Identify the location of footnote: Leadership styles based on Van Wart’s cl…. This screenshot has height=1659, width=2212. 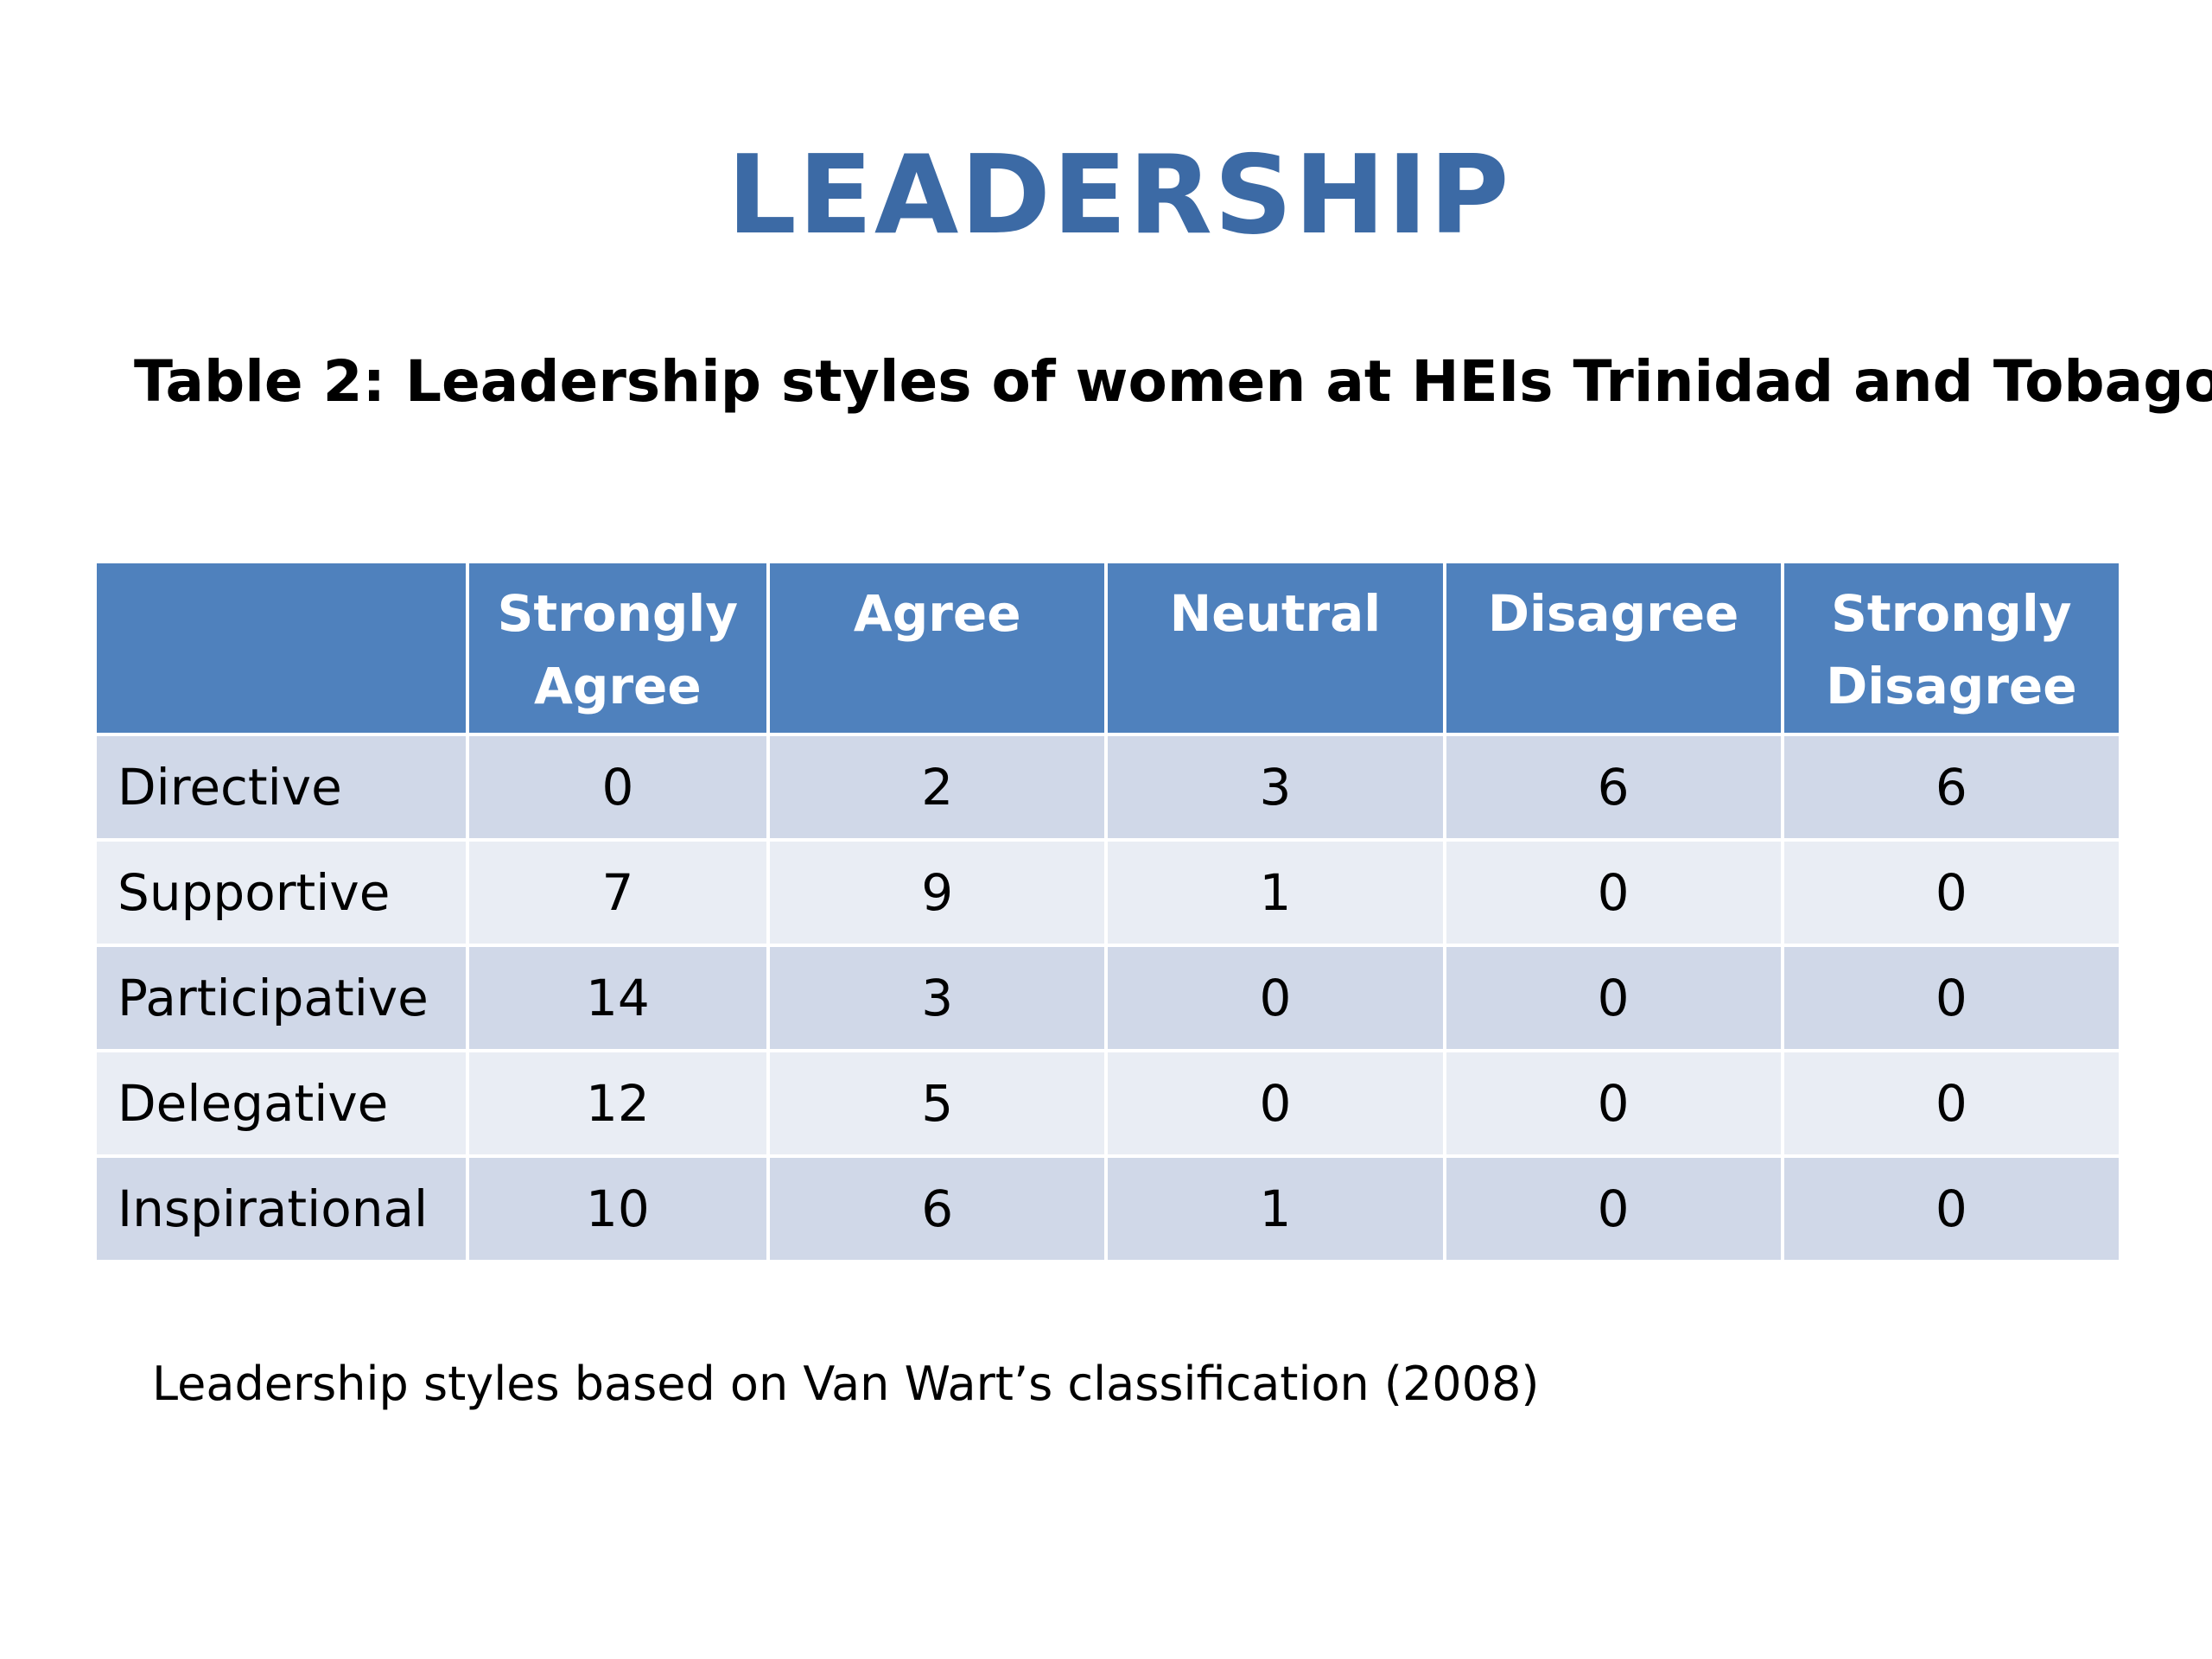
(846, 1384).